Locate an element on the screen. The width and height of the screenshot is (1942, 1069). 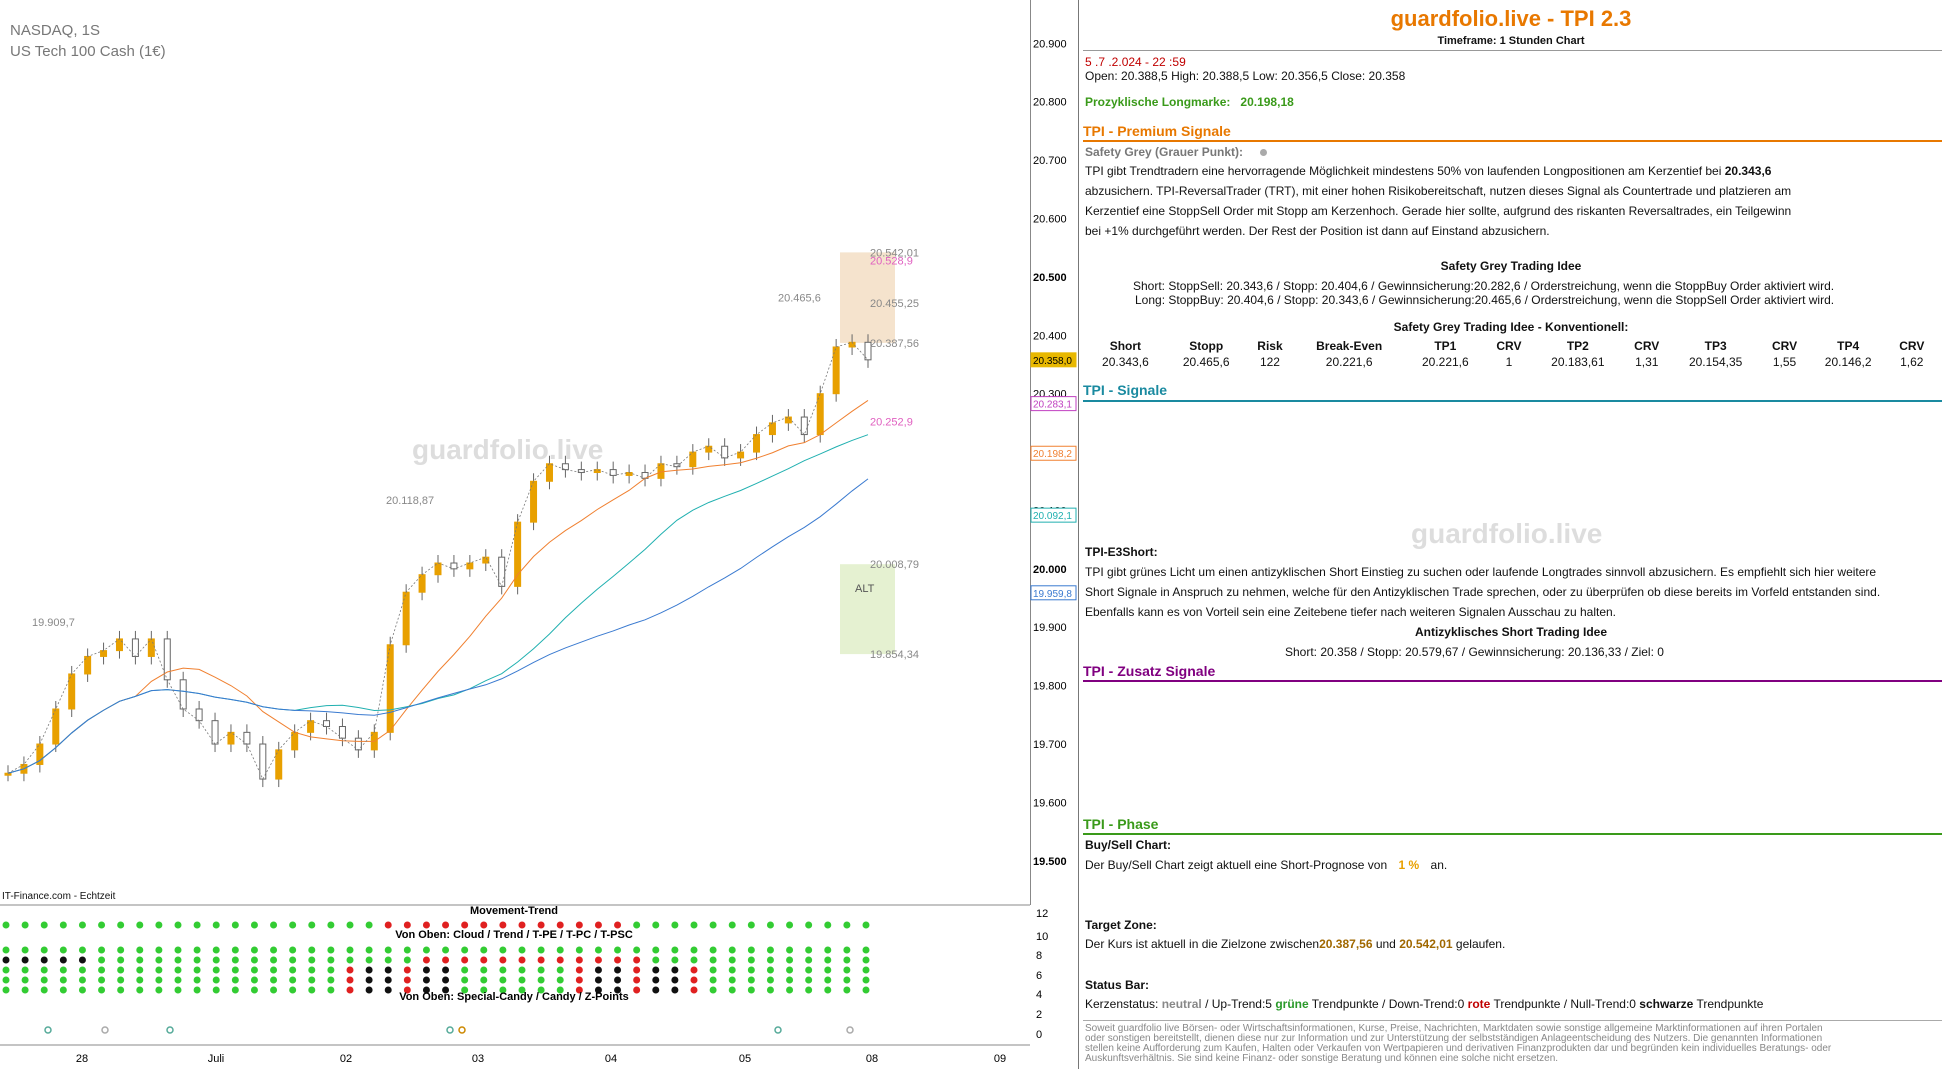
premium-divider is located at coordinates (1512, 141).